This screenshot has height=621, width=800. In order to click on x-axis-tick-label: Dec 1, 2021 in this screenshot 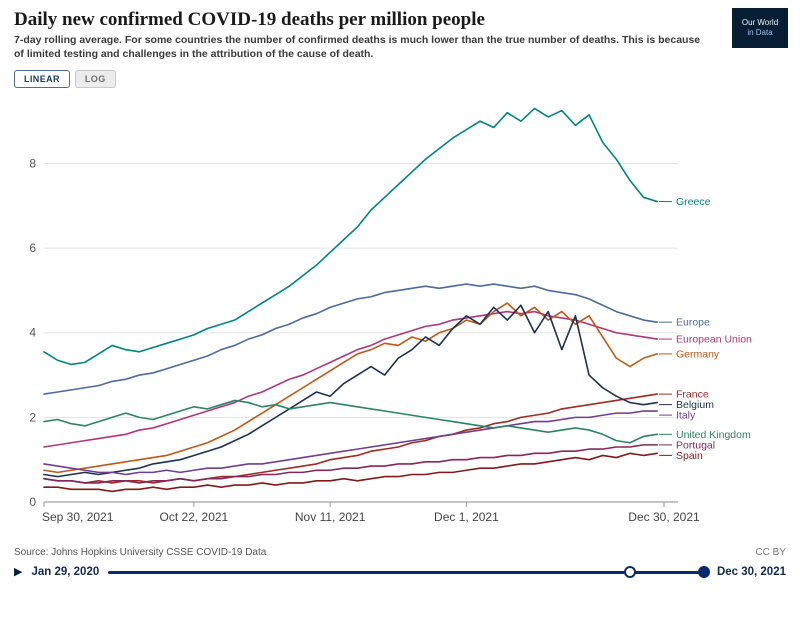, I will do `click(466, 517)`.